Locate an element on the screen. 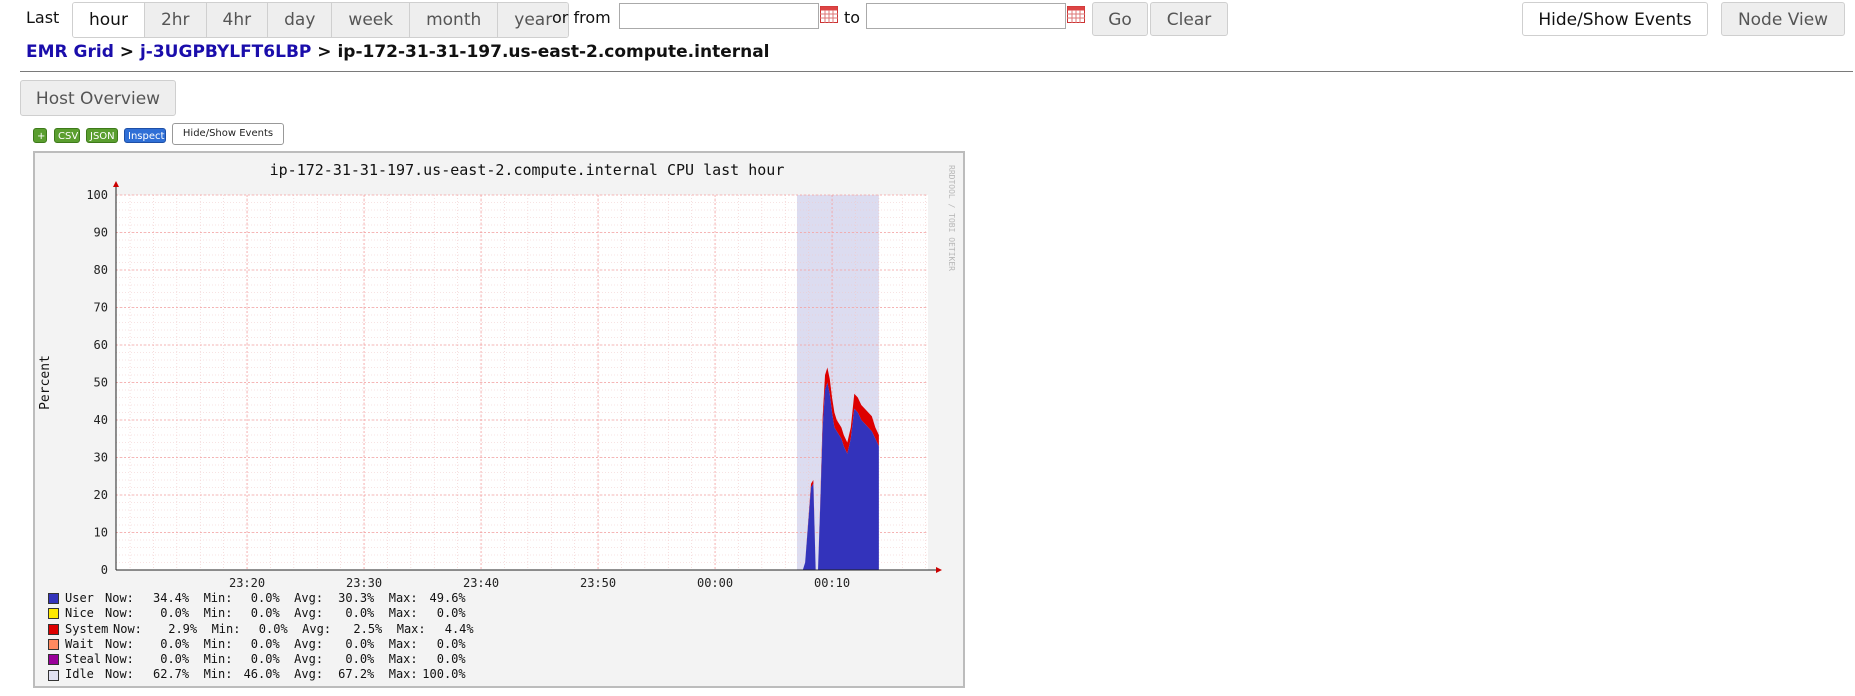 This screenshot has height=696, width=1855. series-area-user is located at coordinates (840, 476).